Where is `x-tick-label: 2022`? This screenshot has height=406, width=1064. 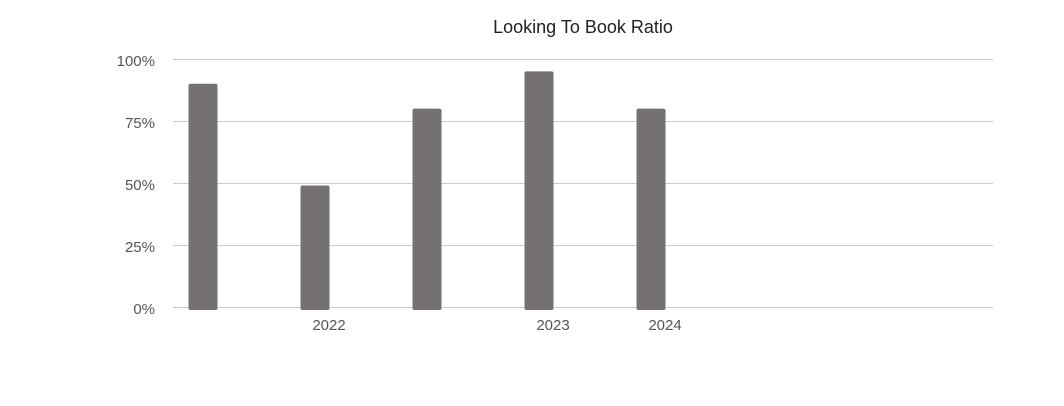
x-tick-label: 2022 is located at coordinates (328, 325).